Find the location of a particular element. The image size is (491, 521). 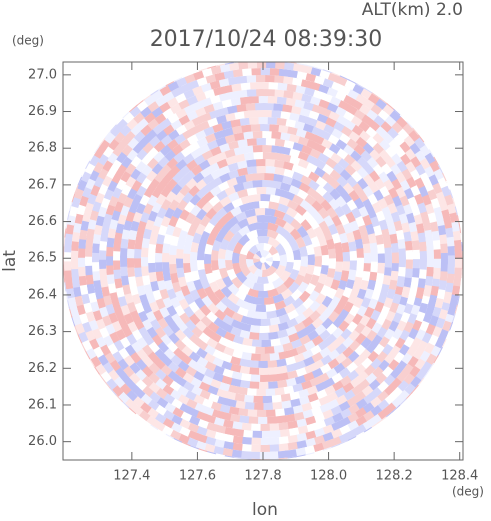

y-tick-label: 26.5 is located at coordinates (42, 258).